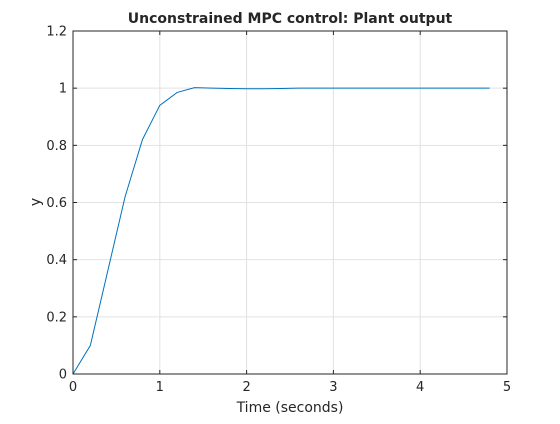 The image size is (560, 424). Describe the element at coordinates (290, 408) in the screenshot. I see `x-axis-label: Time (seconds)` at that location.